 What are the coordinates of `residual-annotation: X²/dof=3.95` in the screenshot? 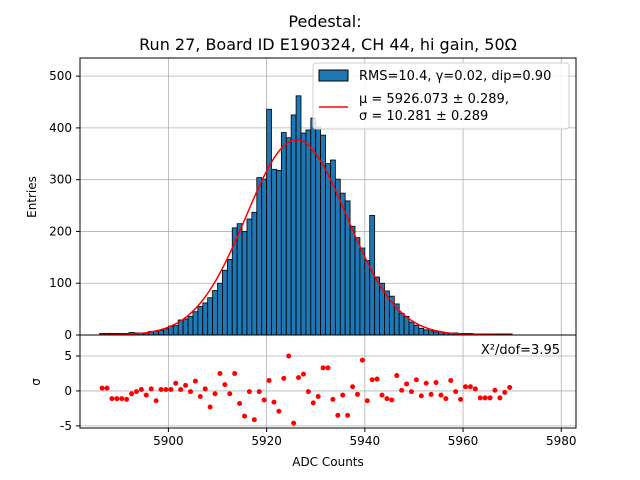 It's located at (520, 350).